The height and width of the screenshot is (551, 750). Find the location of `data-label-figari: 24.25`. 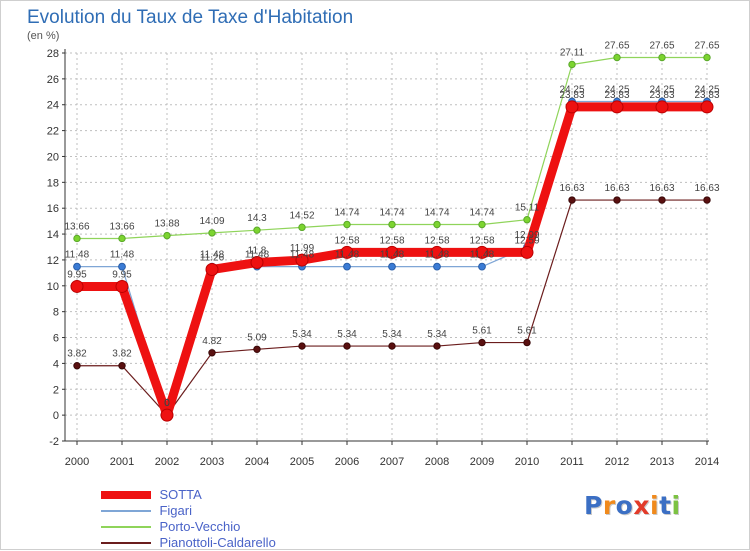

data-label-figari: 24.25 is located at coordinates (706, 90).